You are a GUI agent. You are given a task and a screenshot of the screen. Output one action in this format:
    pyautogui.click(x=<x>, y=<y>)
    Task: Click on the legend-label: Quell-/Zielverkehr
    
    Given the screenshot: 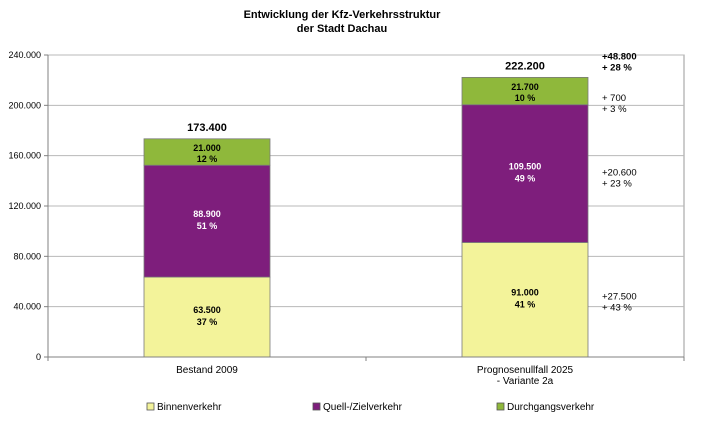 What is the action you would take?
    pyautogui.click(x=363, y=407)
    